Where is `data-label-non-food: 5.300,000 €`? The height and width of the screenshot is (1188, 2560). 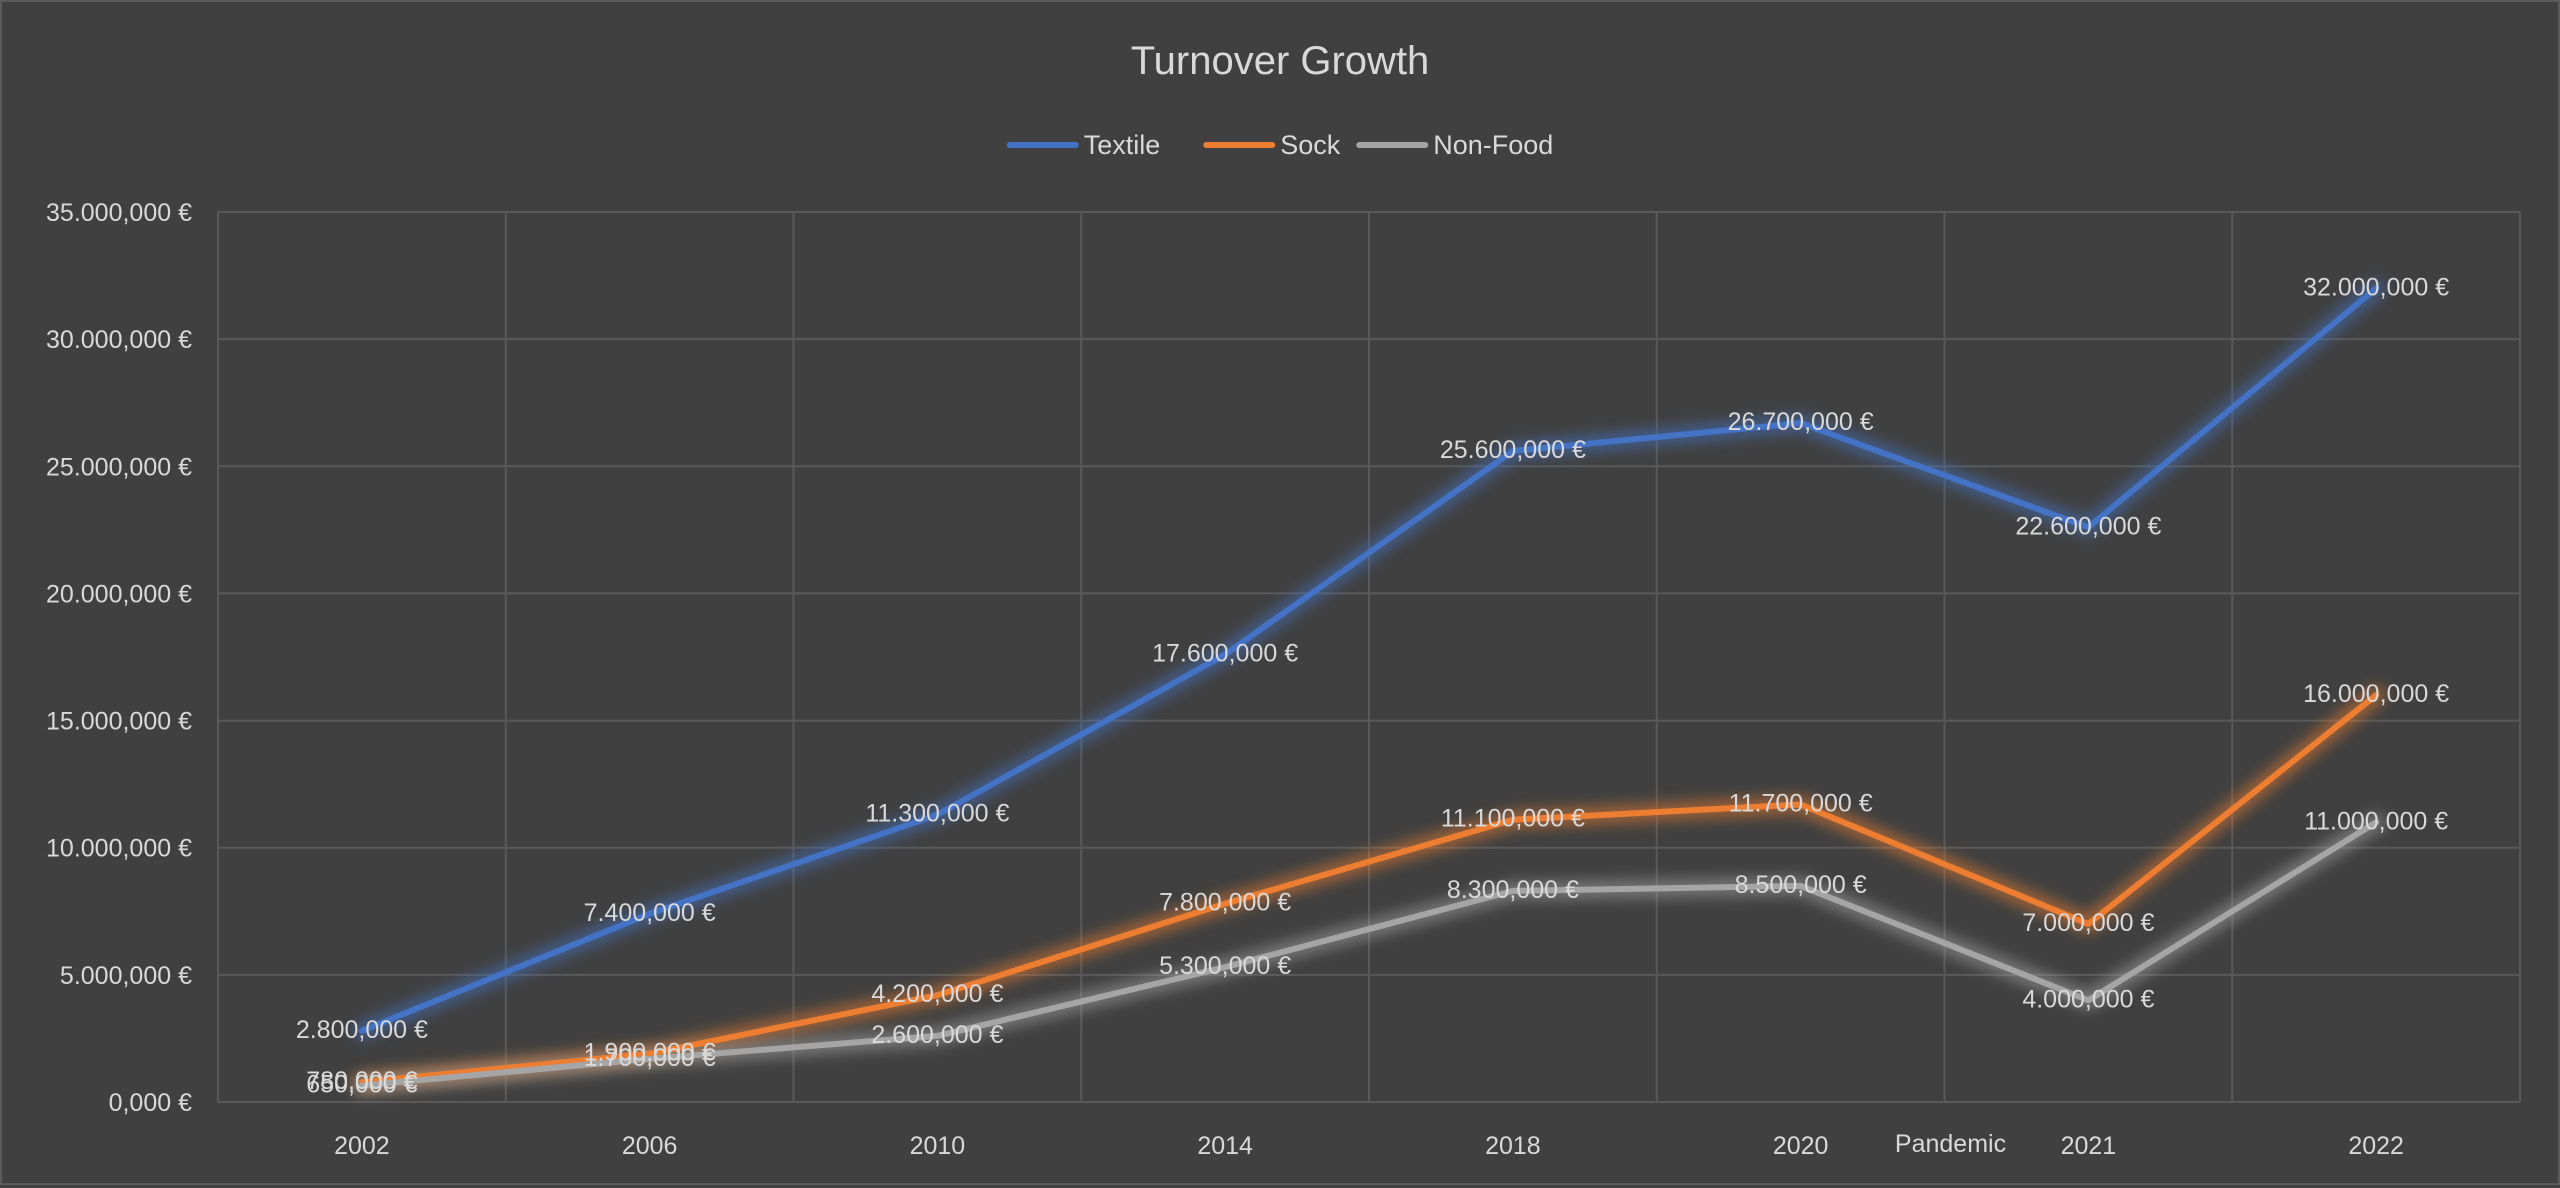
data-label-non-food: 5.300,000 € is located at coordinates (1225, 966).